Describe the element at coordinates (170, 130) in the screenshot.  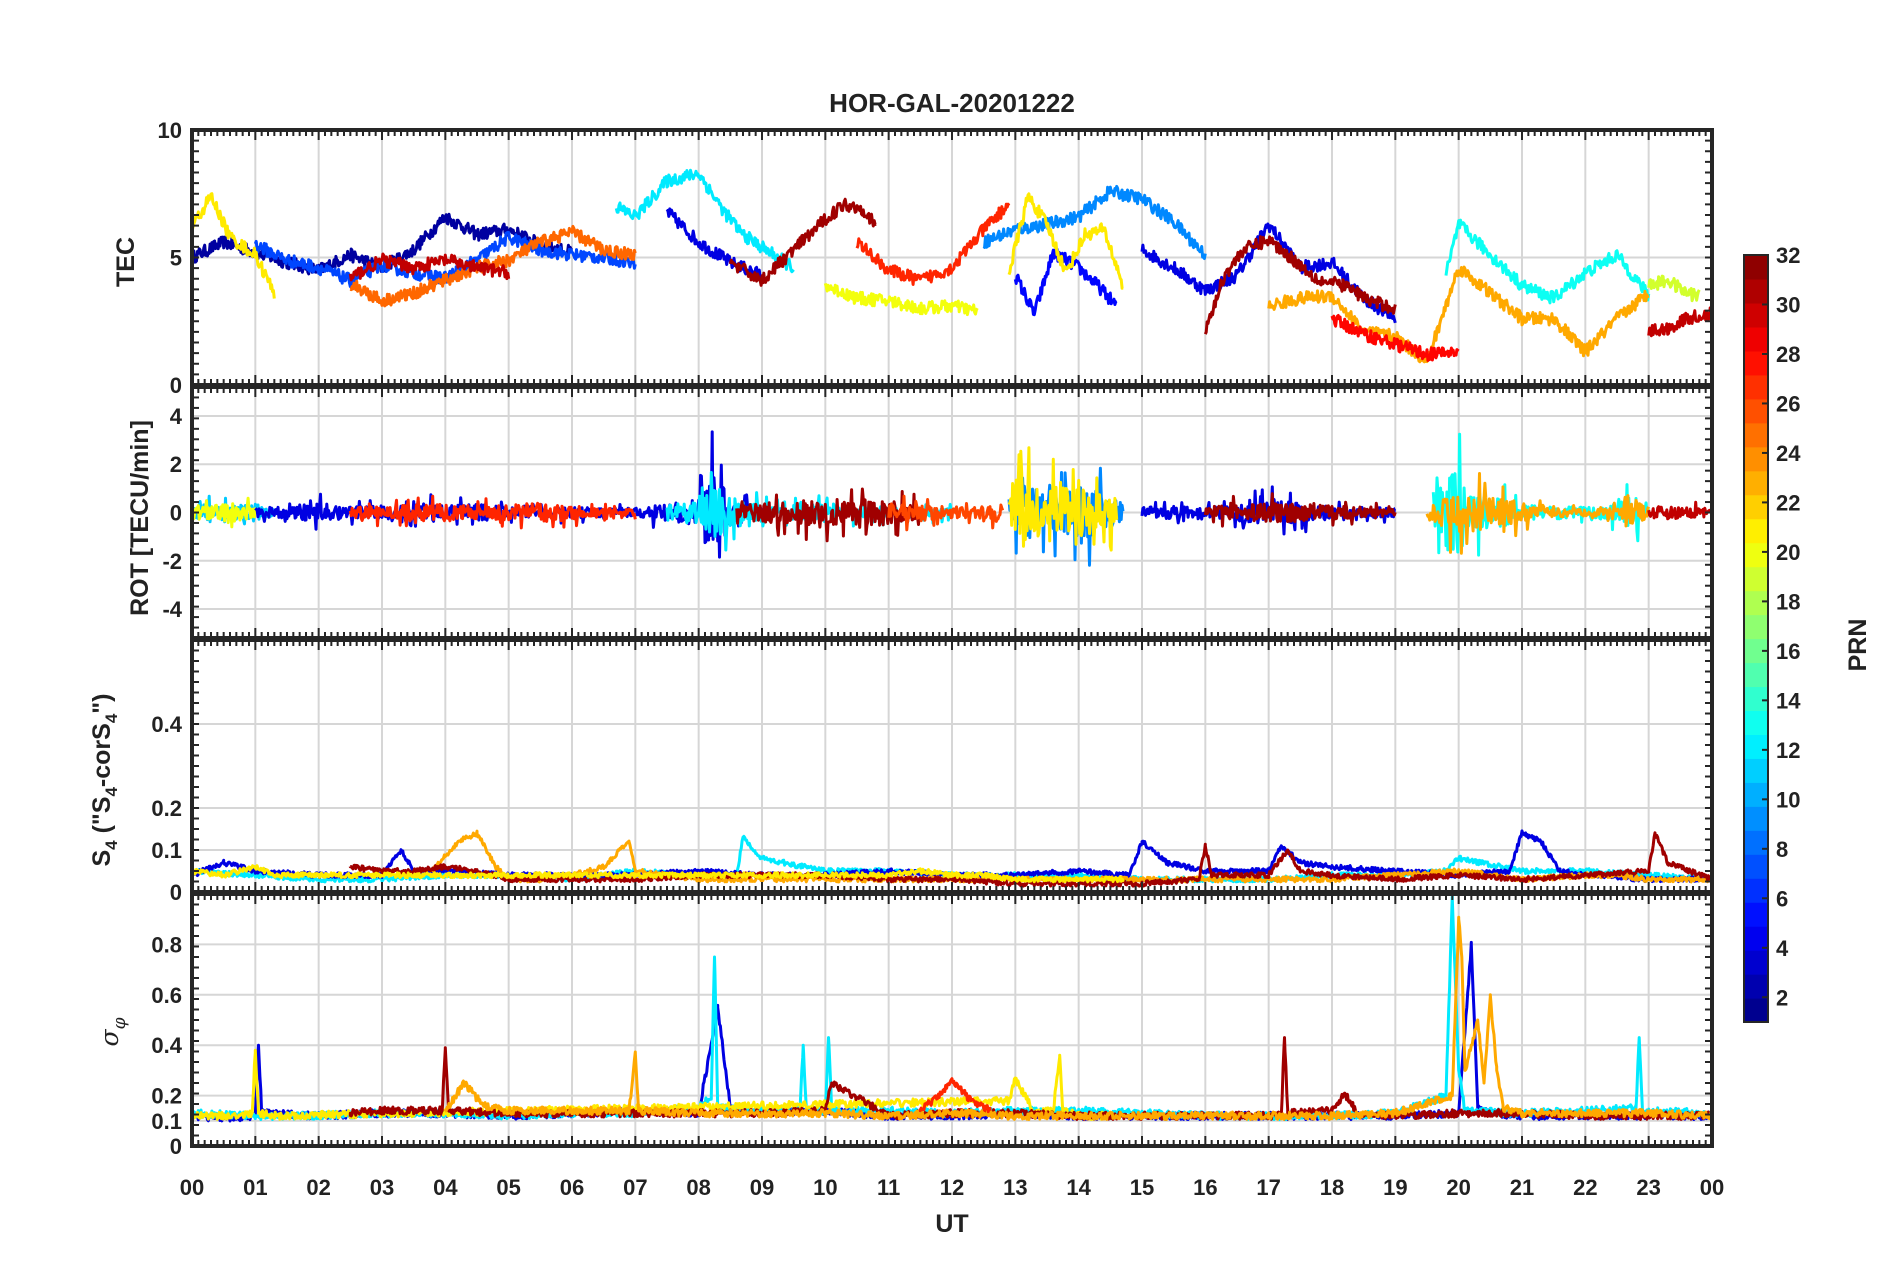
I see `tec-y-tick-label: 10` at that location.